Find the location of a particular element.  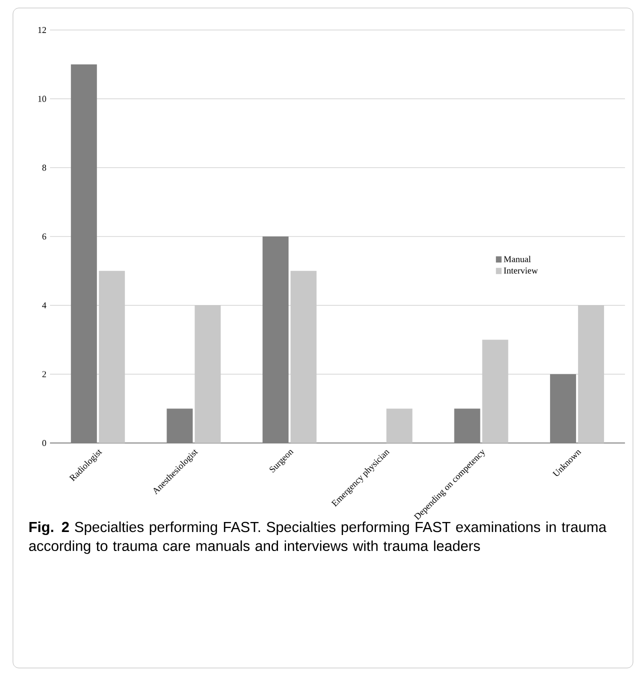

y-tick-label: 6 is located at coordinates (44, 236).